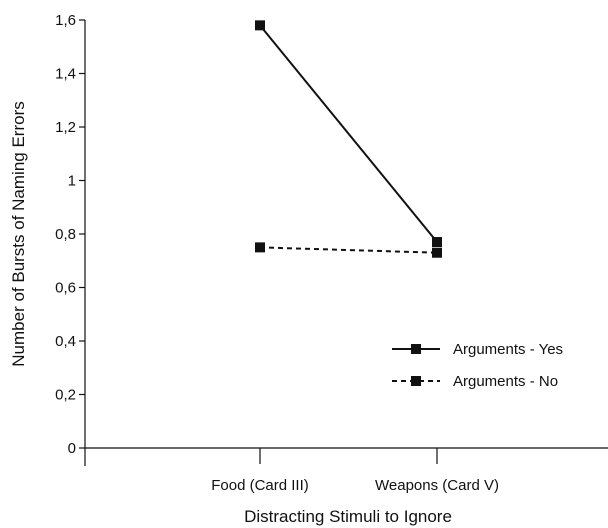 This screenshot has height=528, width=608. I want to click on x-axis-title: Distracting Stimuli to Ignore, so click(348, 516).